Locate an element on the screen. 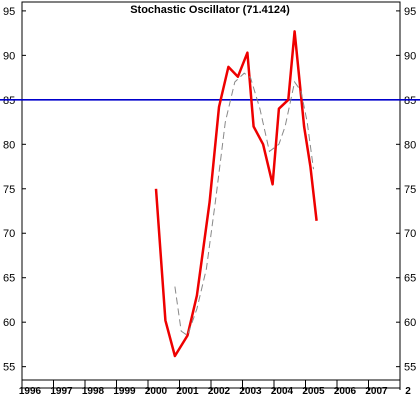 The width and height of the screenshot is (420, 400). x-tick-label: 1998 is located at coordinates (93, 391).